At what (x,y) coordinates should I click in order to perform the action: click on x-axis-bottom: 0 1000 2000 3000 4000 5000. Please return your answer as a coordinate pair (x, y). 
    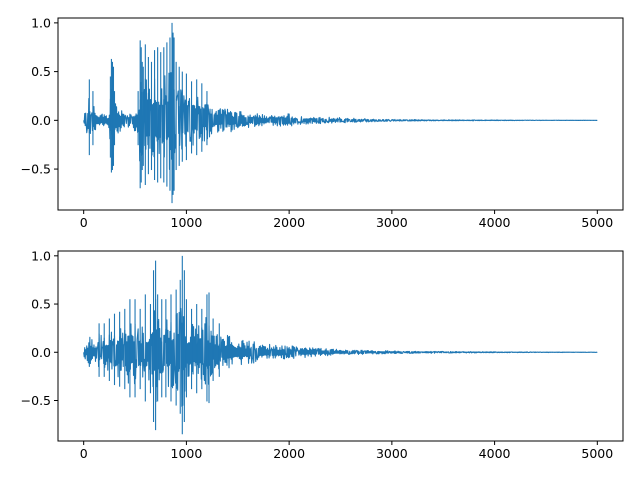
    Looking at the image, I should click on (346, 451).